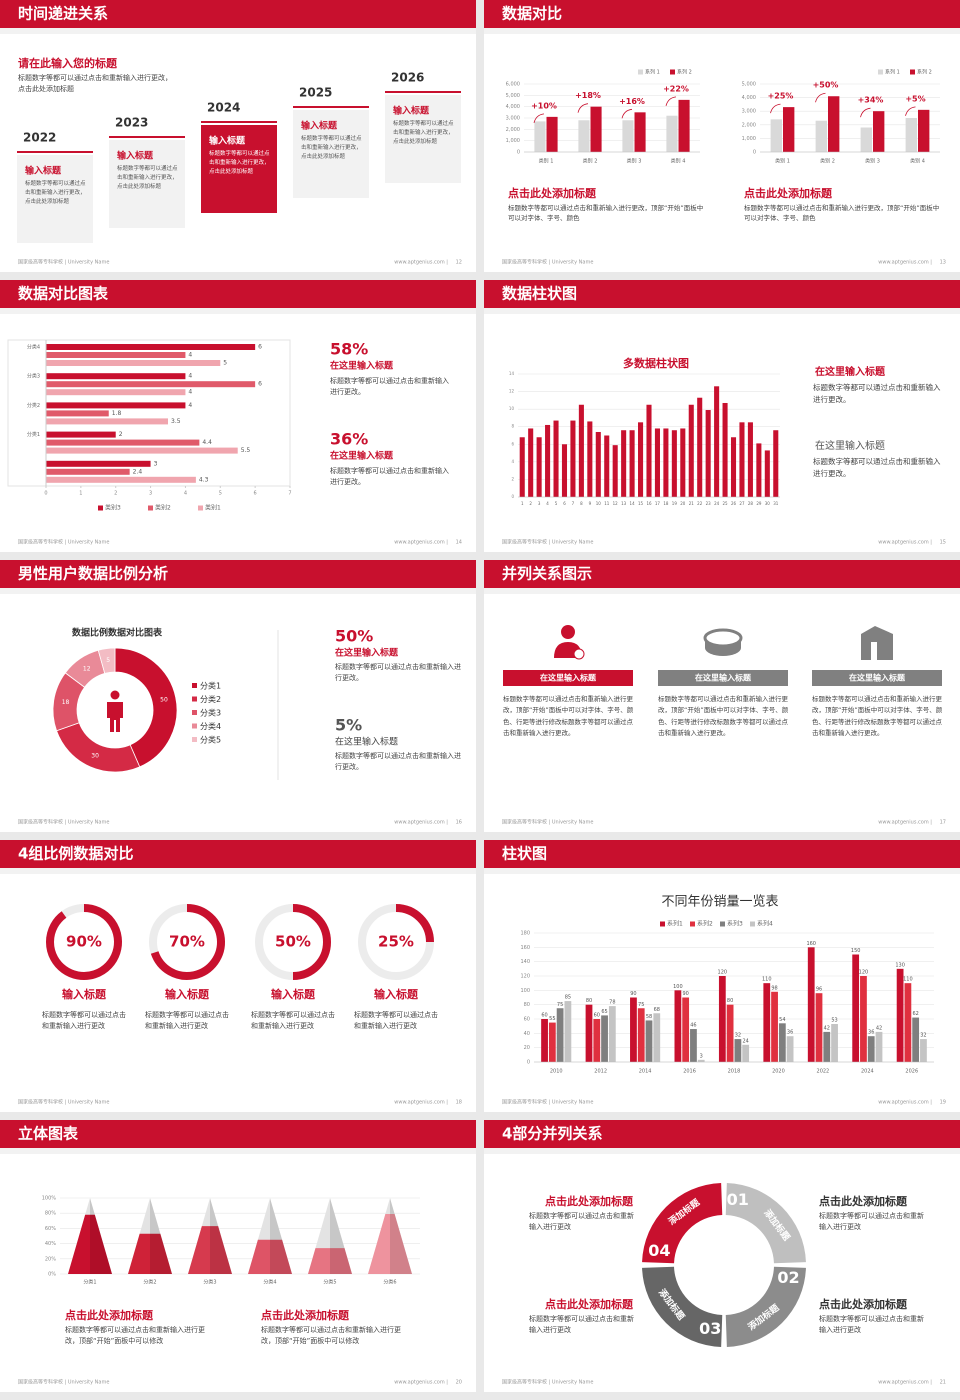  I want to click on x-tick-label: 23, so click(709, 503).